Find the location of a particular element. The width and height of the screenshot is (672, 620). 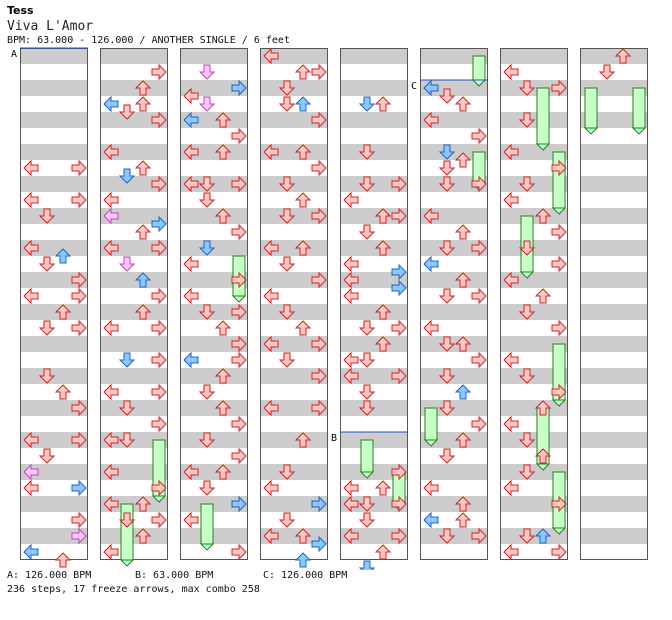

freeze-arrow-down is located at coordinates (207, 527).